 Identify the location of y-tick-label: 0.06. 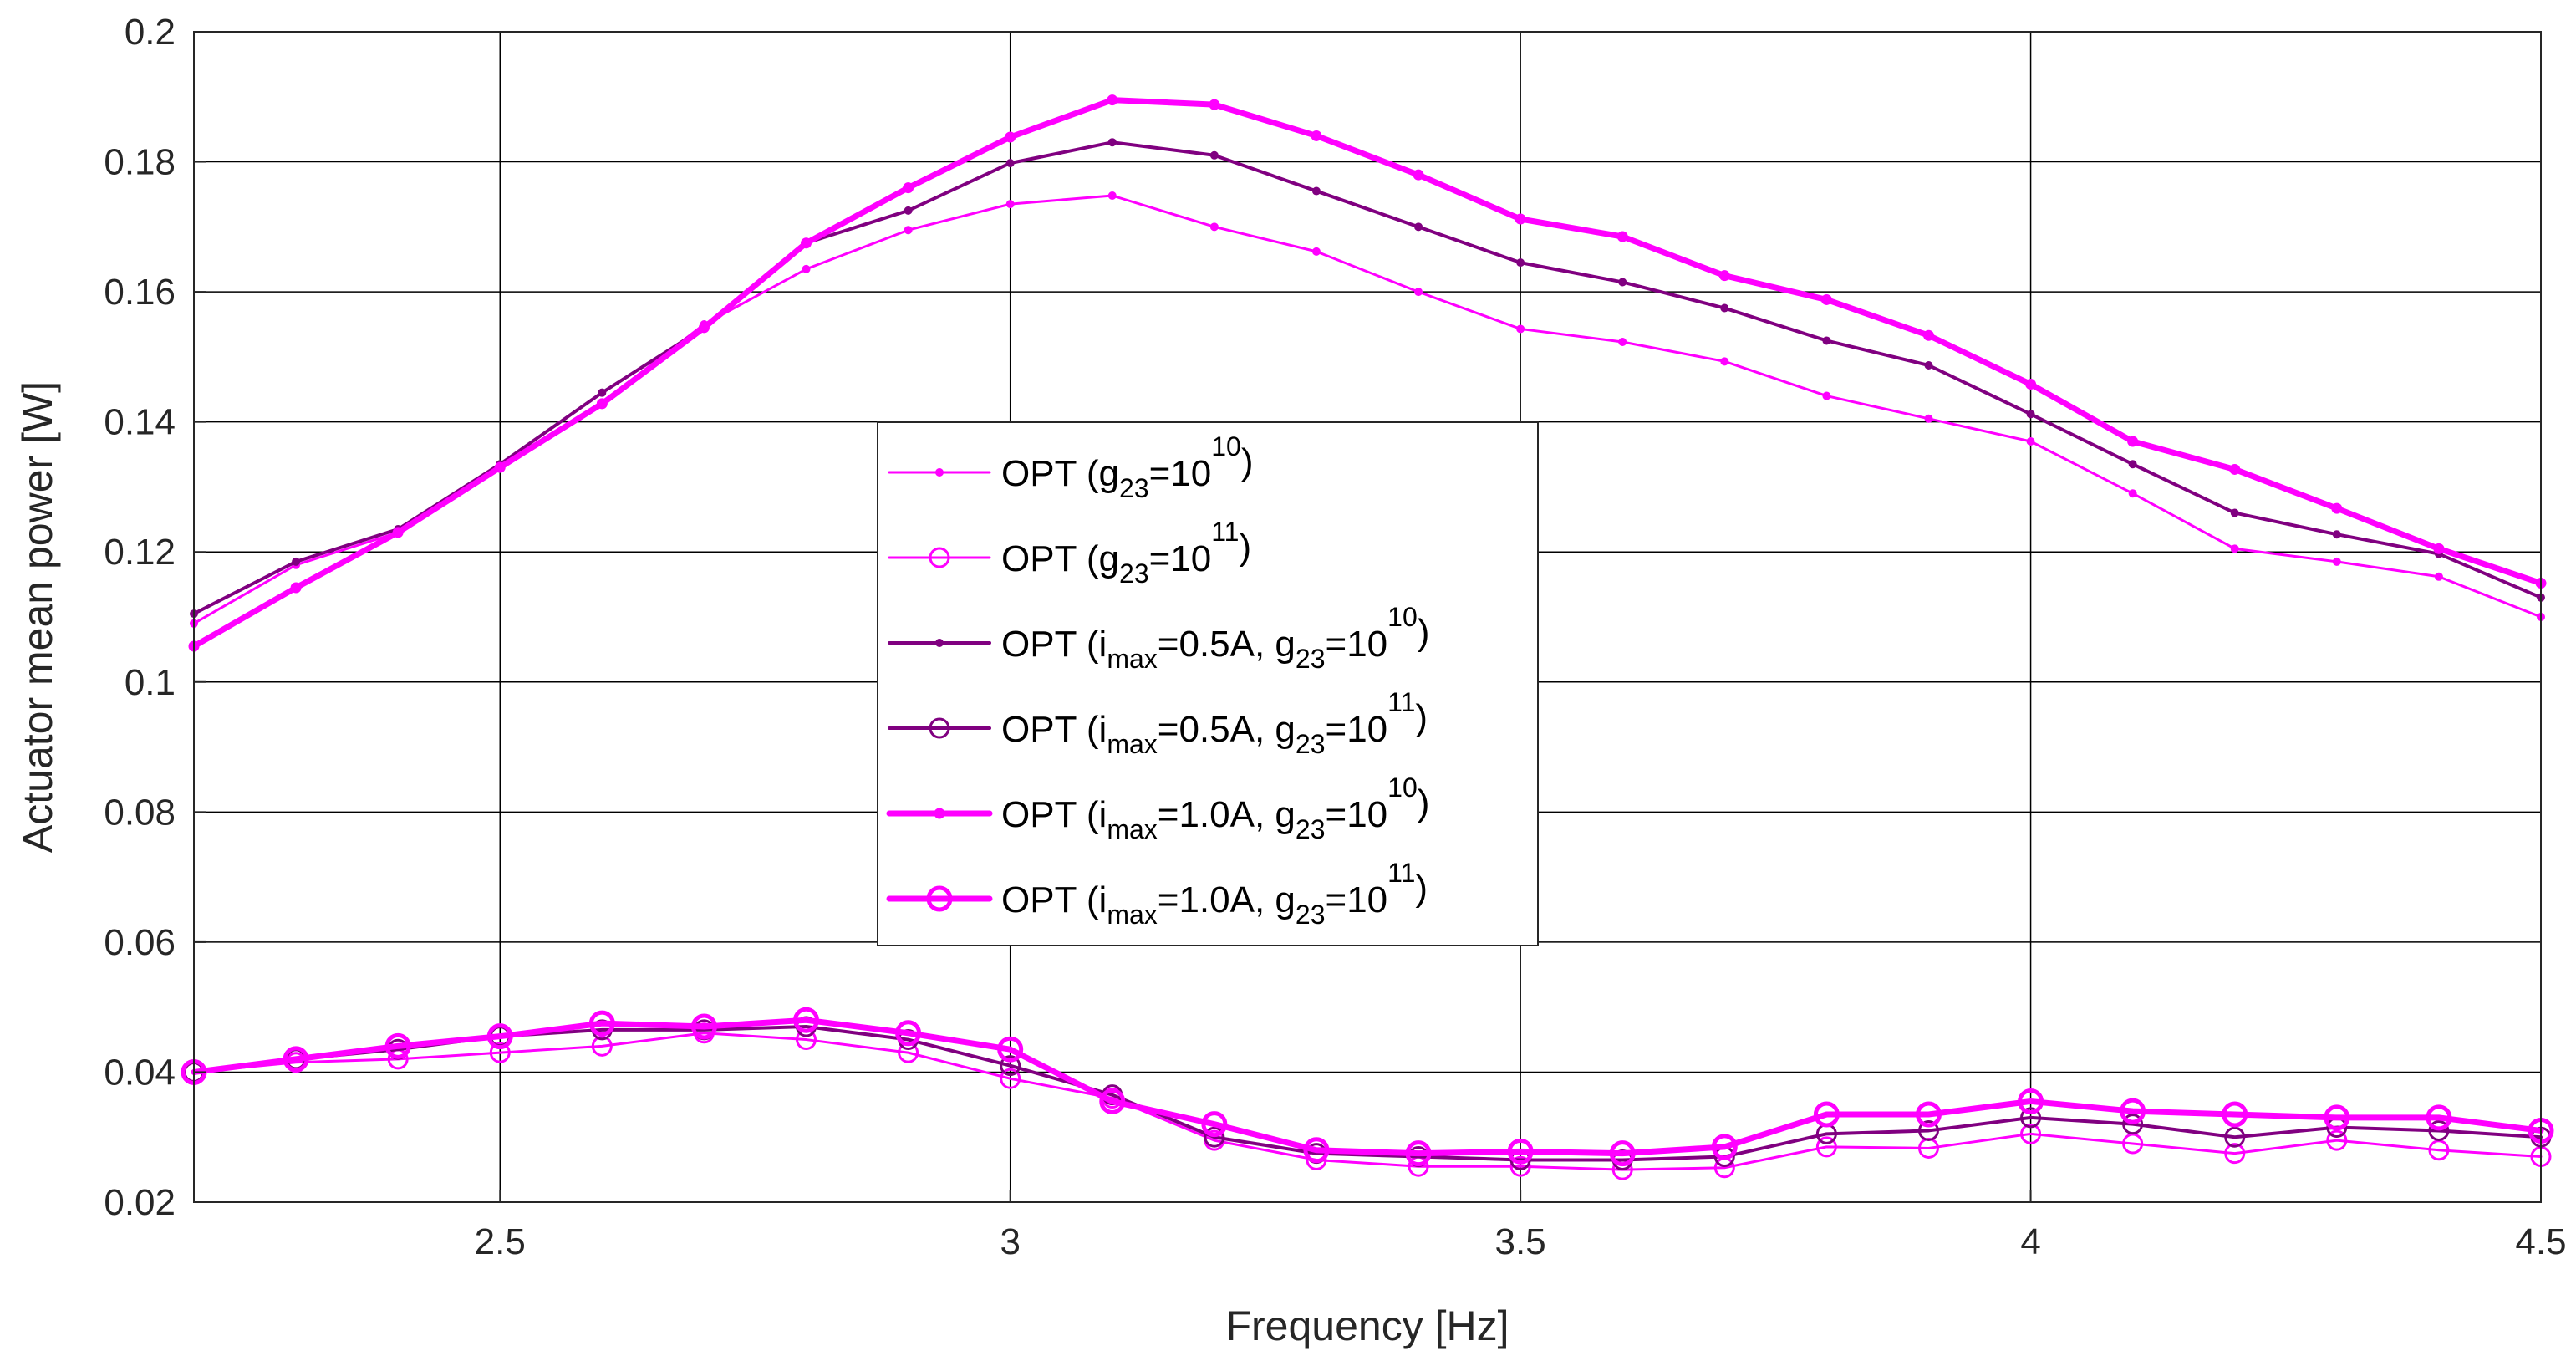
(140, 942).